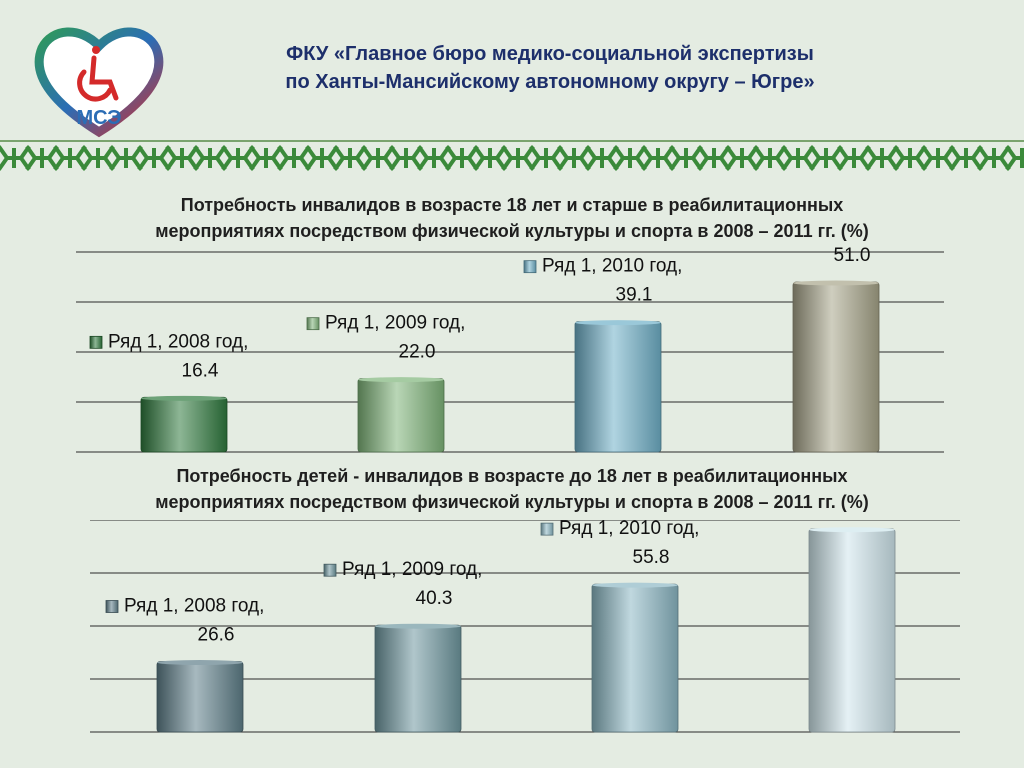 This screenshot has height=768, width=1024. I want to click on data-label-value: 22.0, so click(417, 352).